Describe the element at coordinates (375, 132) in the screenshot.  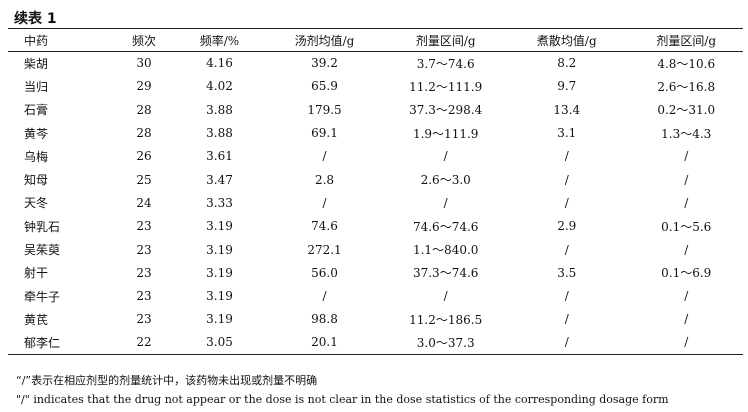
I see `table-row: 黄芩 28 3.88 69.1 1.9～111.9 3.1 1.3～4.3` at that location.